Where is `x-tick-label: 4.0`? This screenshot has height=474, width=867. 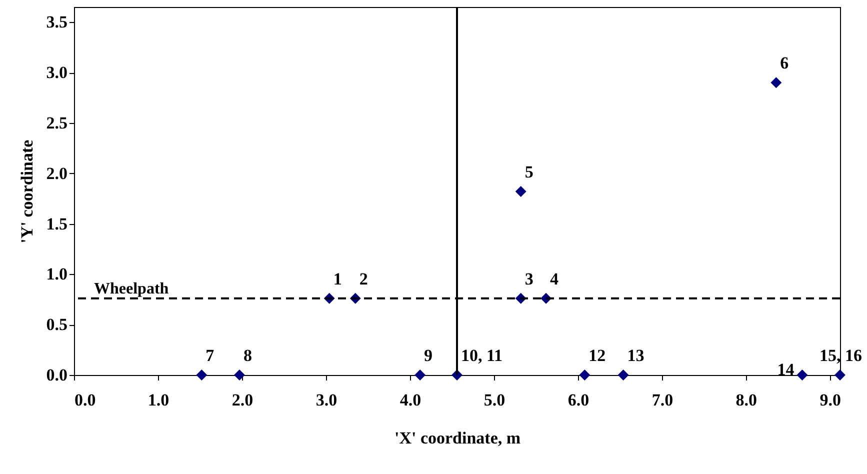 x-tick-label: 4.0 is located at coordinates (411, 400).